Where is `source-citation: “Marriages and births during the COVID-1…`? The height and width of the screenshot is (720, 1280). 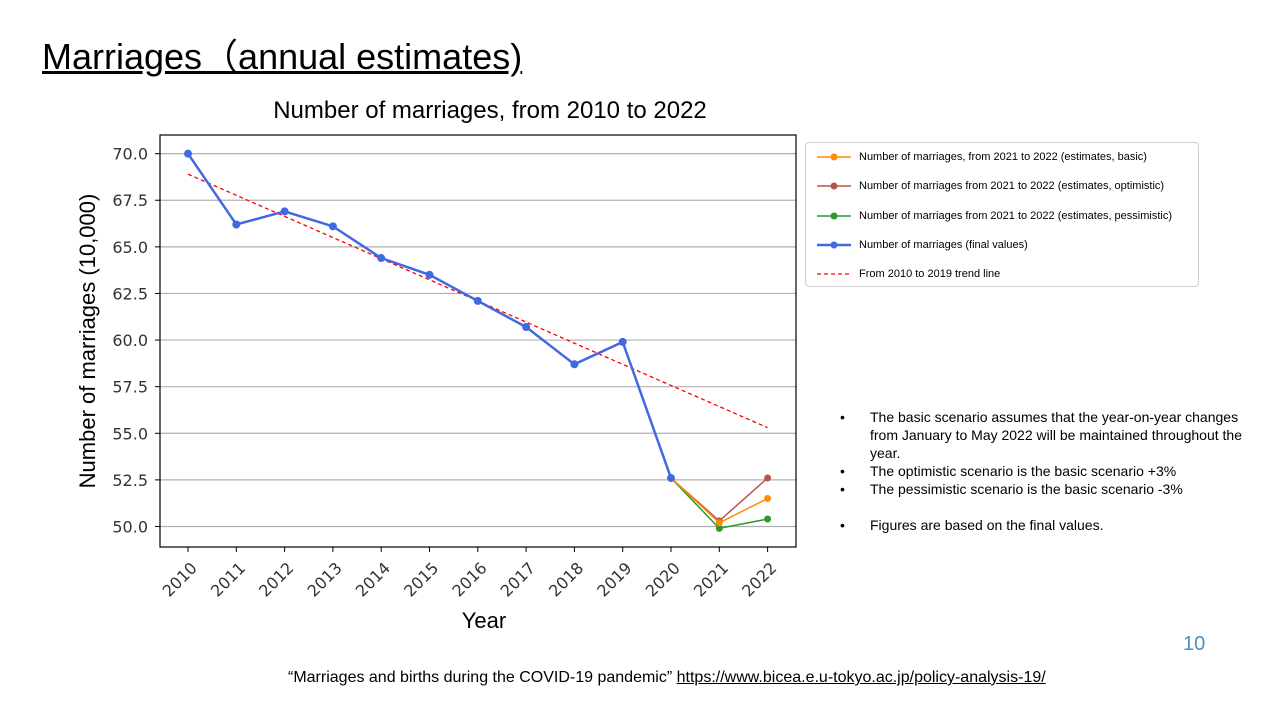 source-citation: “Marriages and births during the COVID-1… is located at coordinates (667, 678).